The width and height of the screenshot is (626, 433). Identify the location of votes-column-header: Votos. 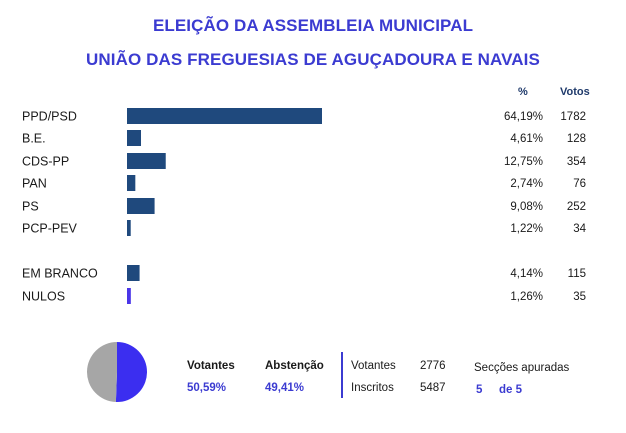
(575, 92).